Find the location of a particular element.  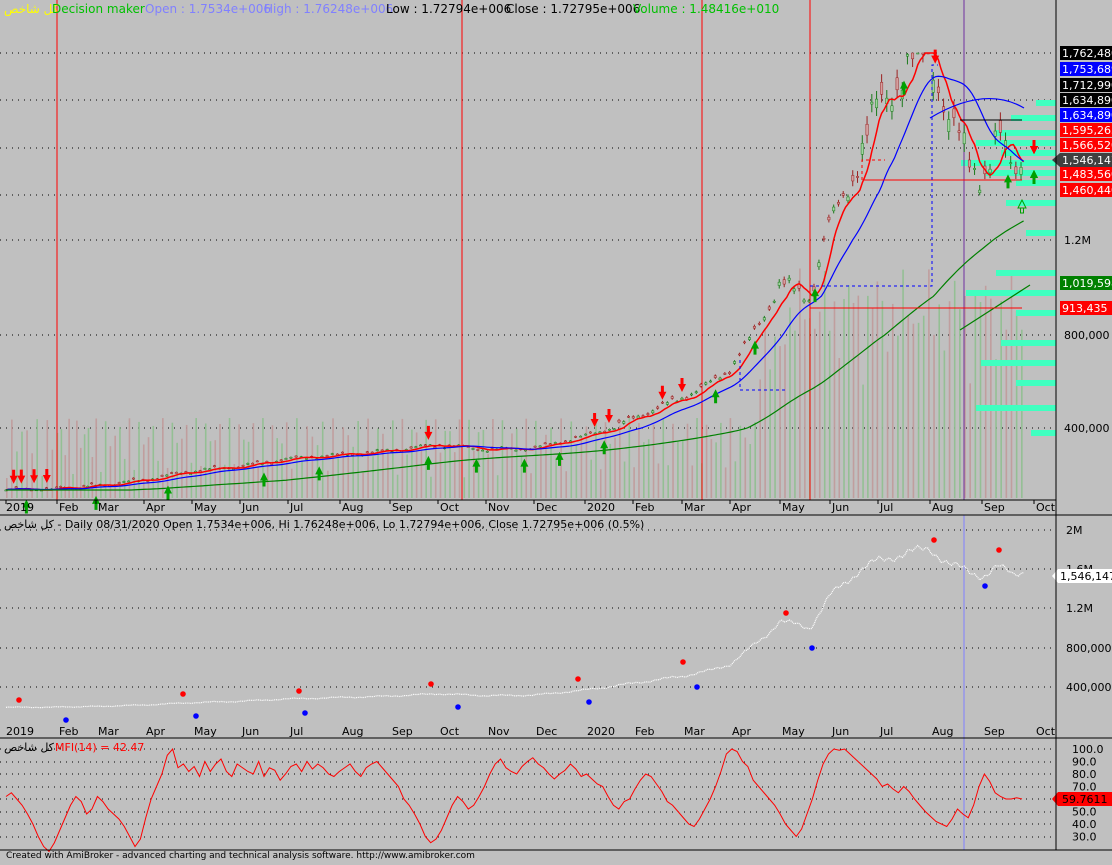

price-label-text: 1,566,520 is located at coordinates (1087, 145).